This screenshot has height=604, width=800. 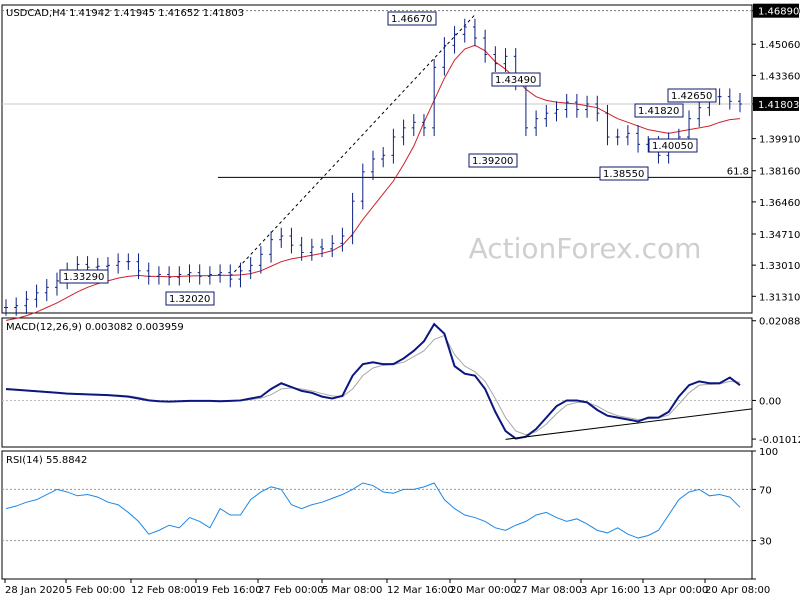 I want to click on price-annotation-label: 1.32020, so click(x=189, y=299).